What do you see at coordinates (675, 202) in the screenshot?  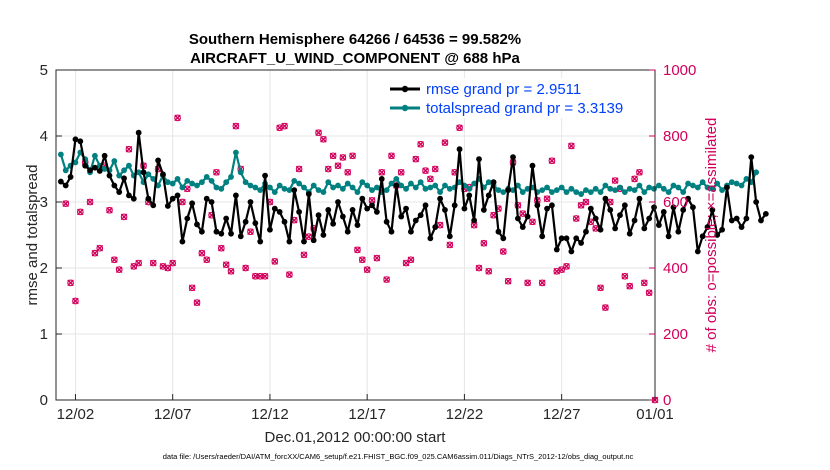 I see `y-right-tick-label: 600` at bounding box center [675, 202].